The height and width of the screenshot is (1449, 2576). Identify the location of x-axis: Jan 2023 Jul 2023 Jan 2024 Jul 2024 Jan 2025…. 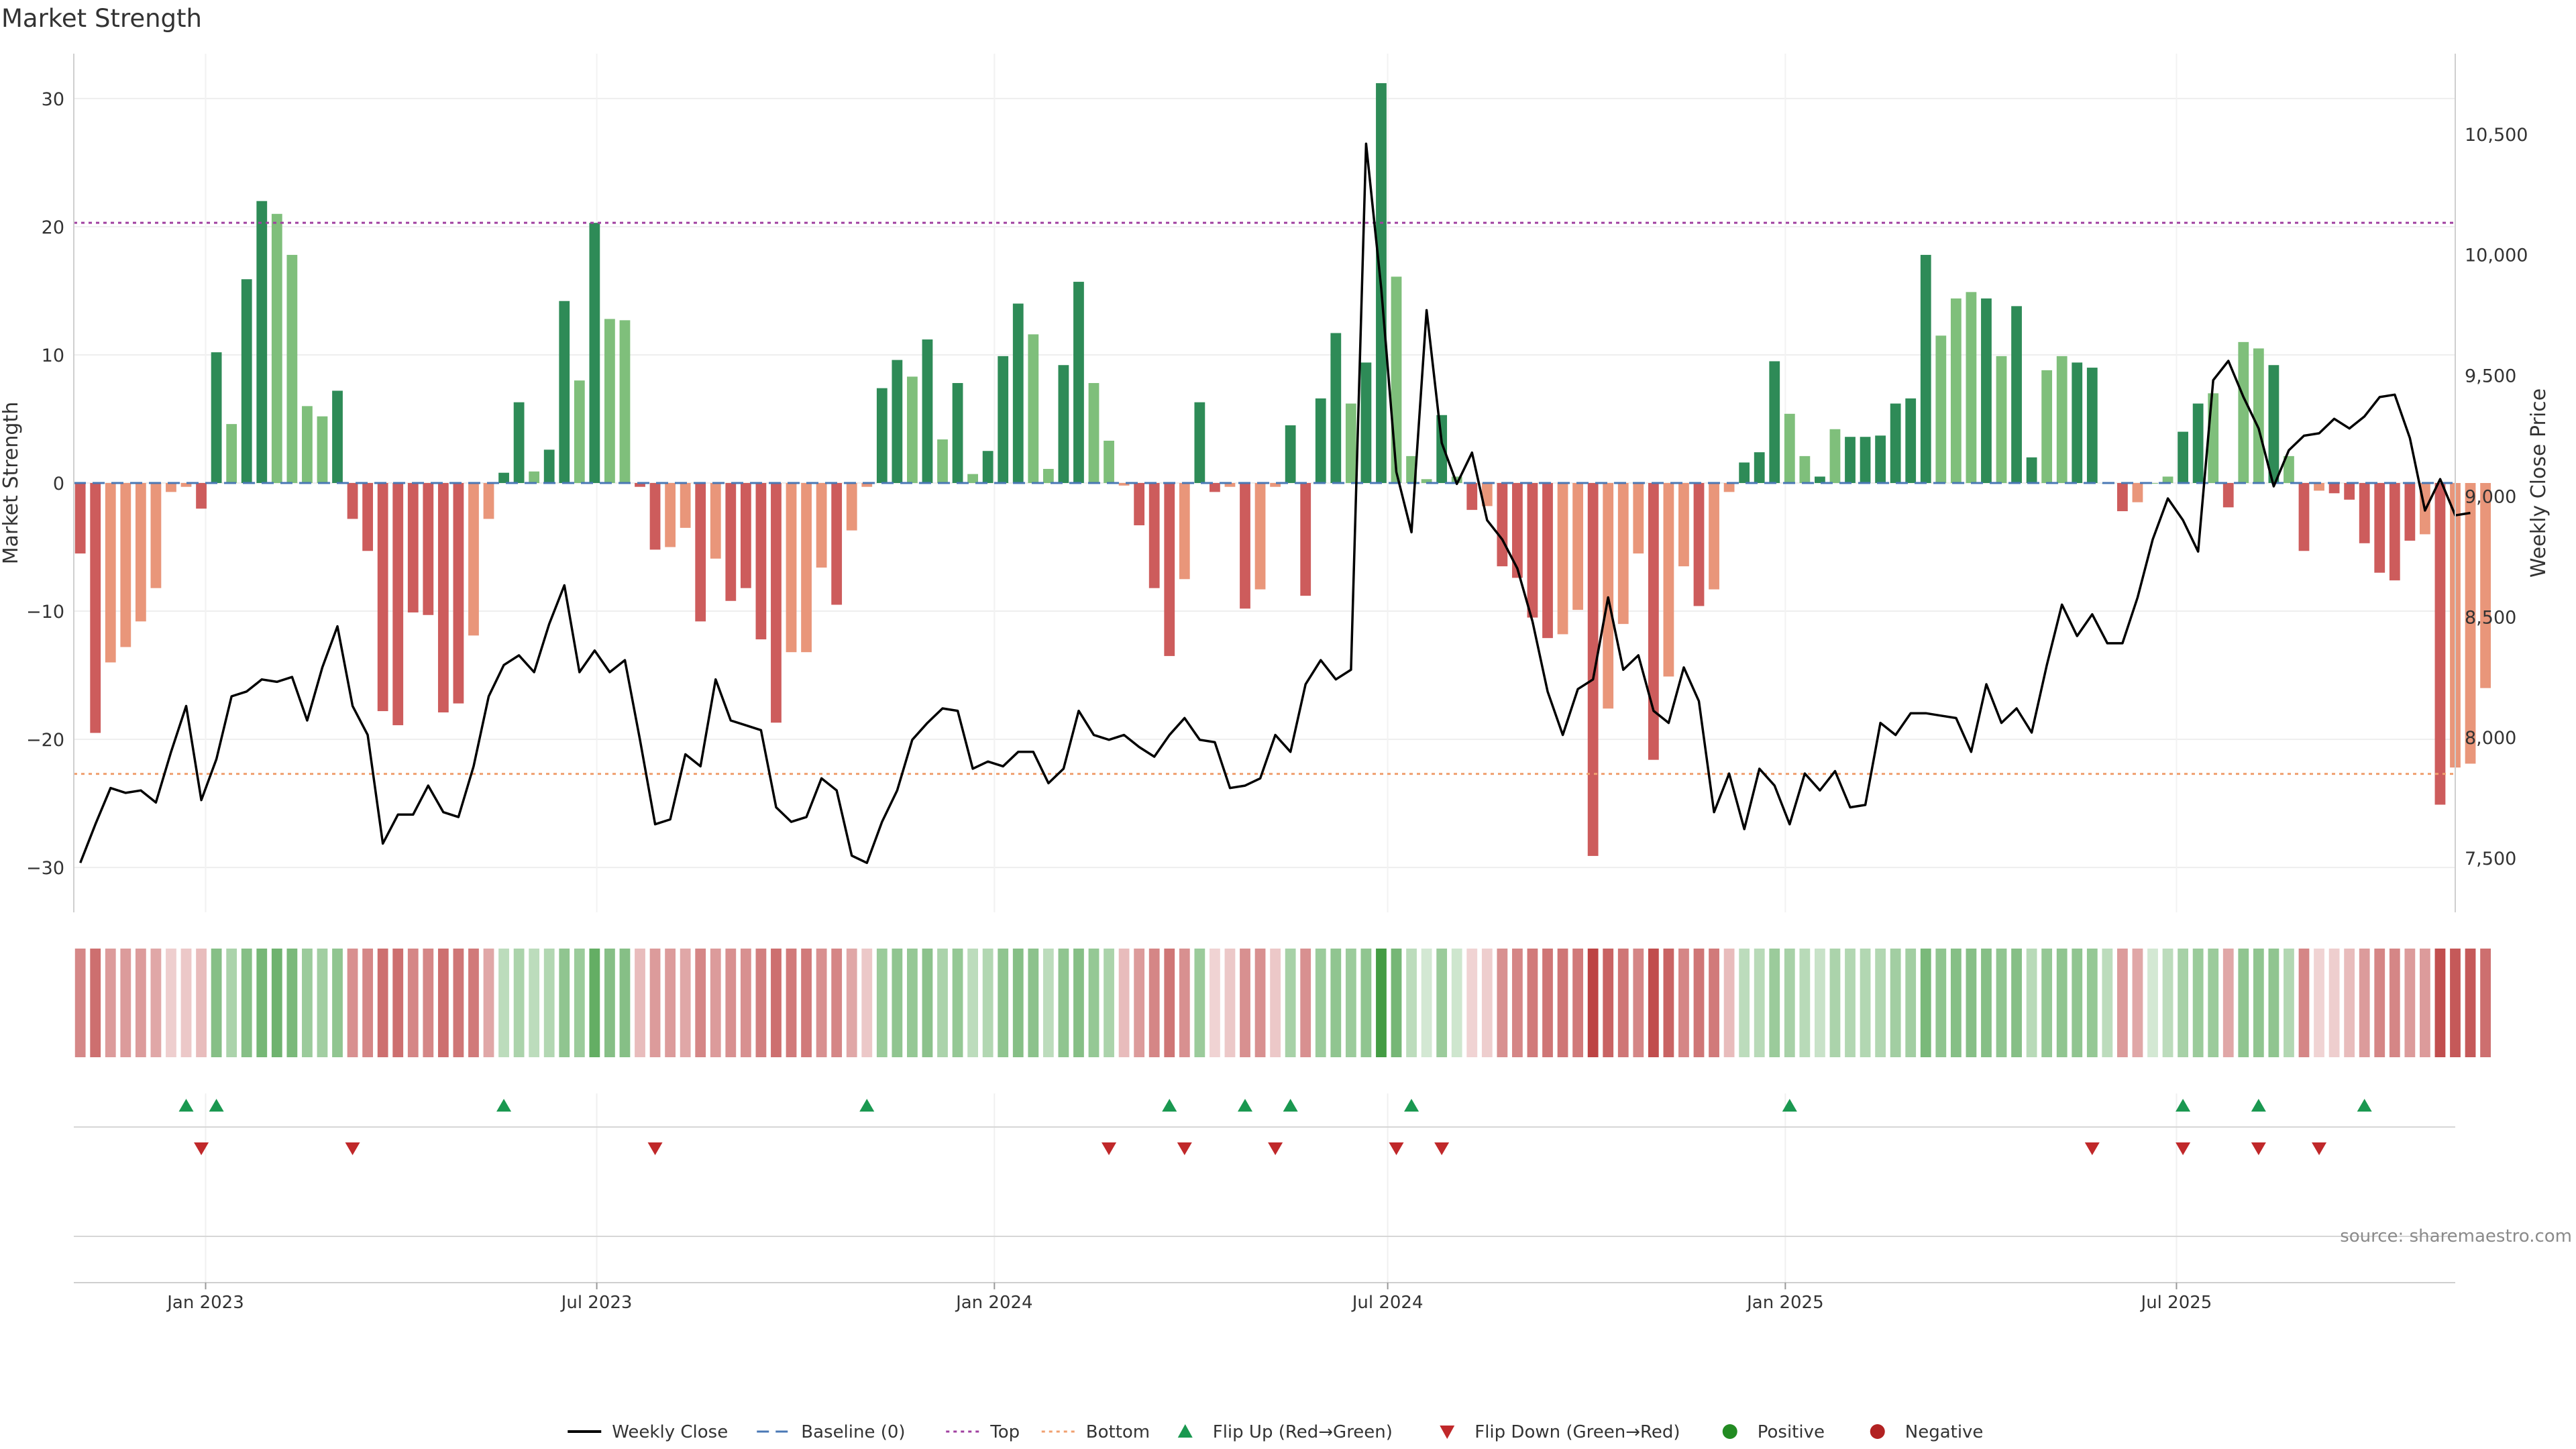
(1264, 1297).